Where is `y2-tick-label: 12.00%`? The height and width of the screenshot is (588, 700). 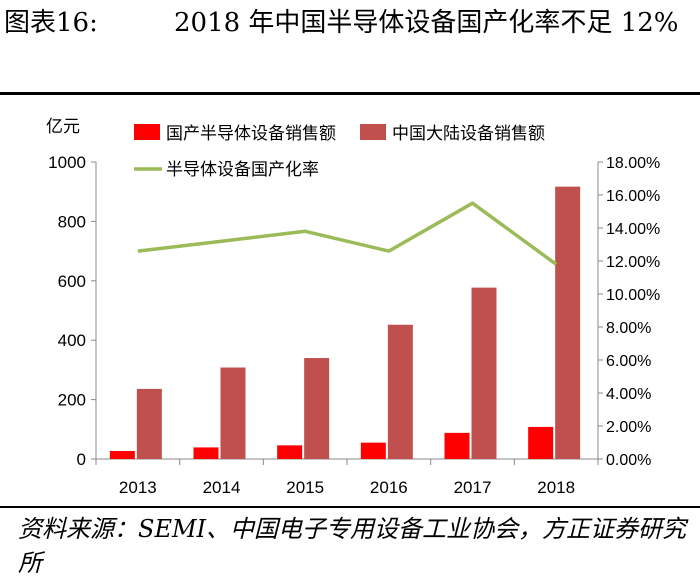 y2-tick-label: 12.00% is located at coordinates (633, 262).